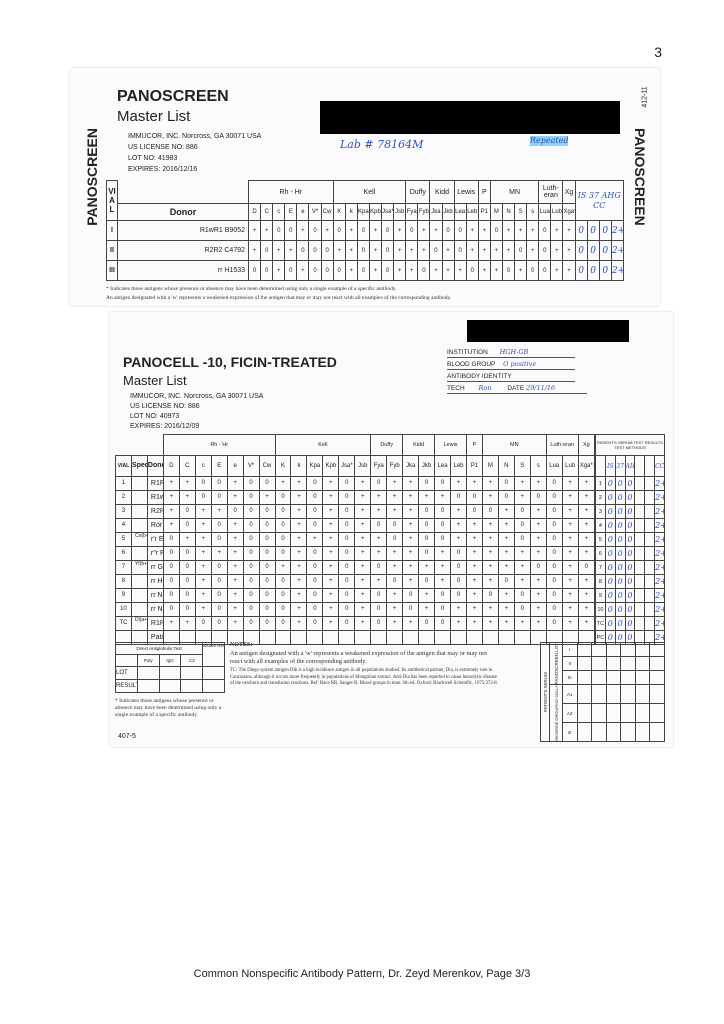 This screenshot has height=1024, width=724. Describe the element at coordinates (183, 230) in the screenshot. I see `donor-cell: R1wR1 B9052` at that location.